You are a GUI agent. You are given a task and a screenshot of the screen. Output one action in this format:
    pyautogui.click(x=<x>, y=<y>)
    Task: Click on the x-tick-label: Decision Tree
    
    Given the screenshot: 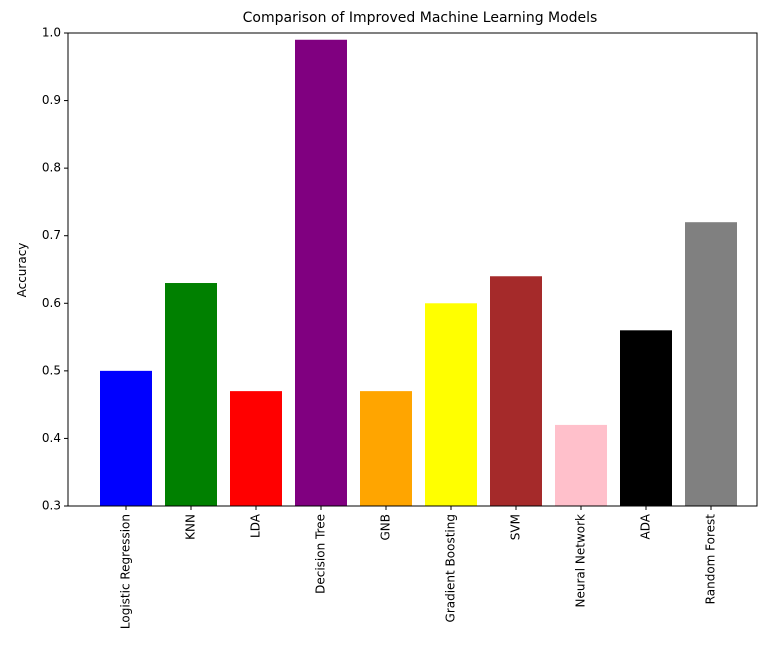 What is the action you would take?
    pyautogui.click(x=321, y=554)
    